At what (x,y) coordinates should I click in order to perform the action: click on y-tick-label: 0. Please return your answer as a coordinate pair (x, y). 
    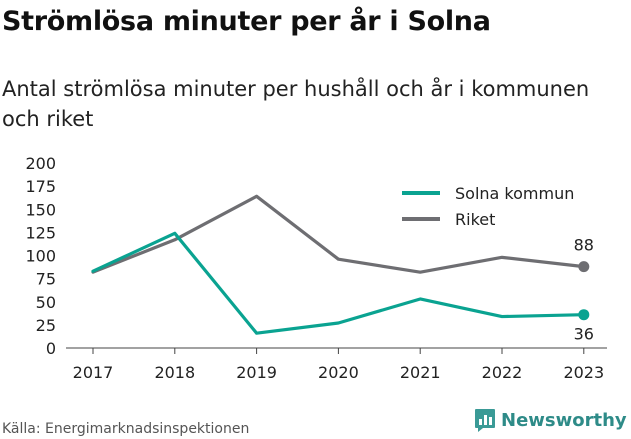
    Looking at the image, I should click on (51, 348).